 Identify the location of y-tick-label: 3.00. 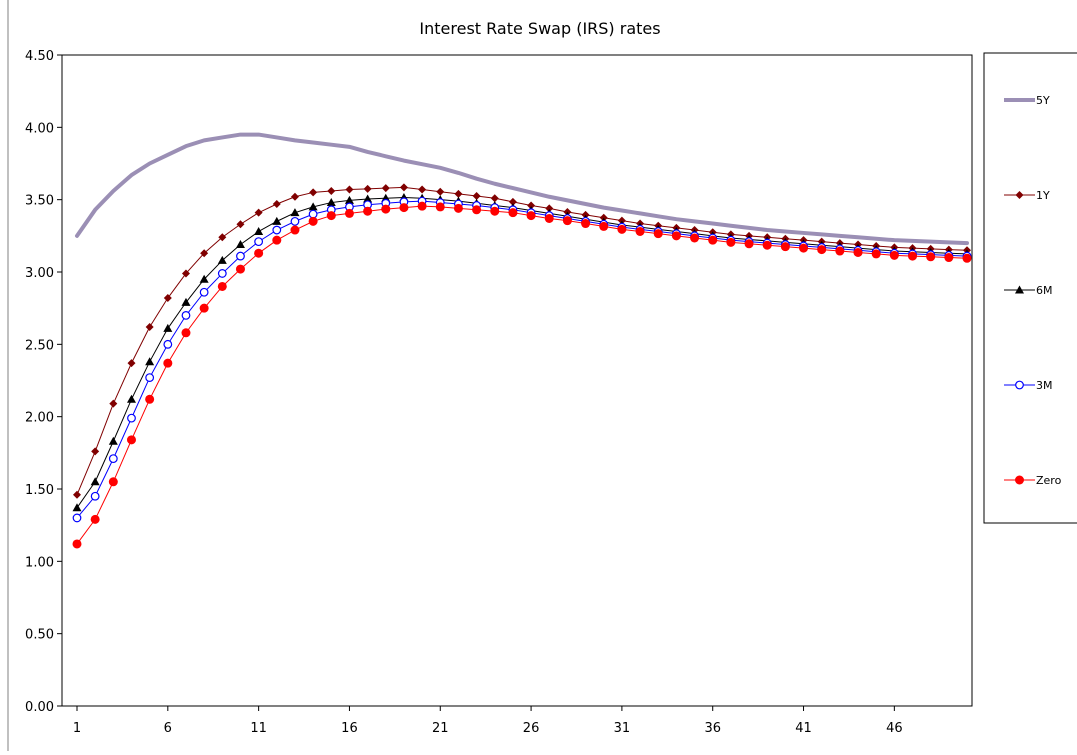
(39, 273).